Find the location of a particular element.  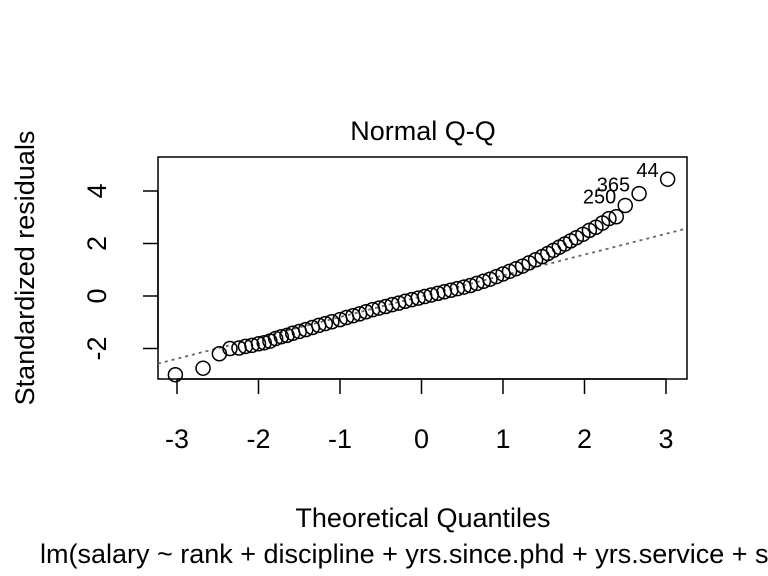

x-tick-label: -2 is located at coordinates (258, 439).